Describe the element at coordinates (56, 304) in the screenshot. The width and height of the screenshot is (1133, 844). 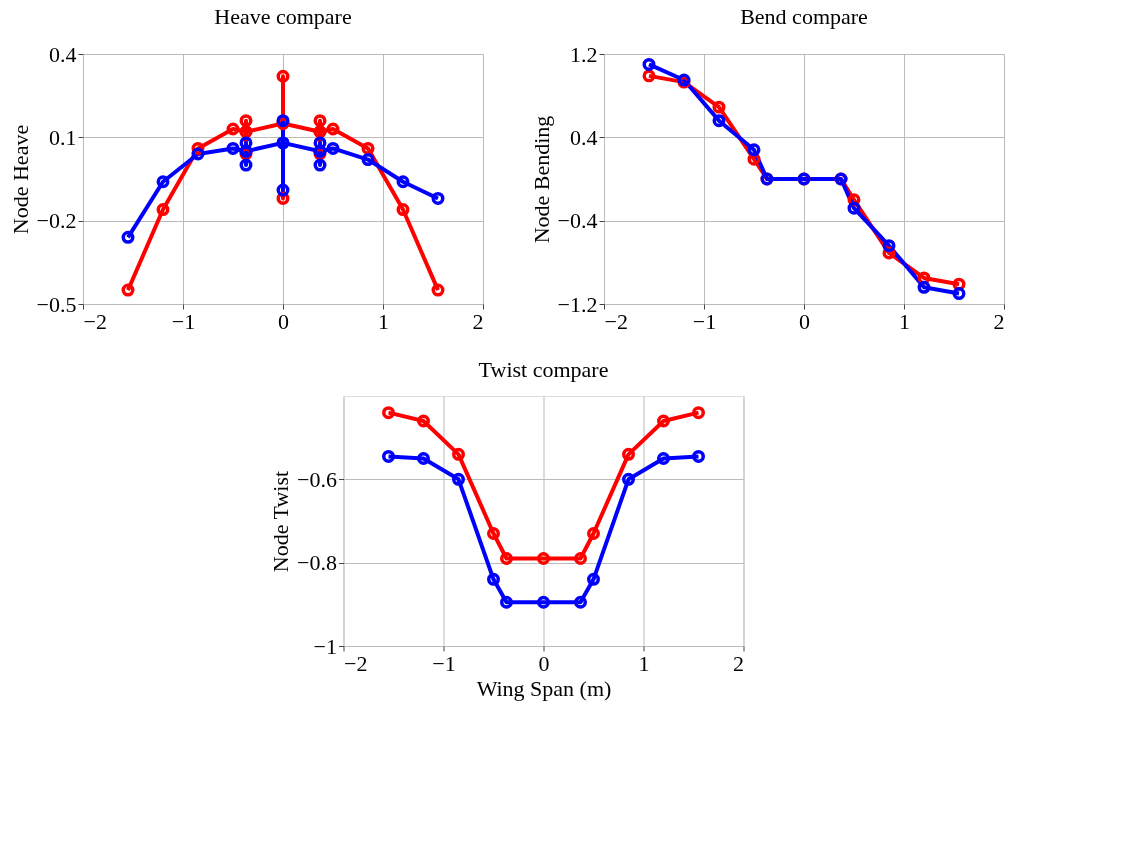
I see `y-tick-label: −0.5` at that location.